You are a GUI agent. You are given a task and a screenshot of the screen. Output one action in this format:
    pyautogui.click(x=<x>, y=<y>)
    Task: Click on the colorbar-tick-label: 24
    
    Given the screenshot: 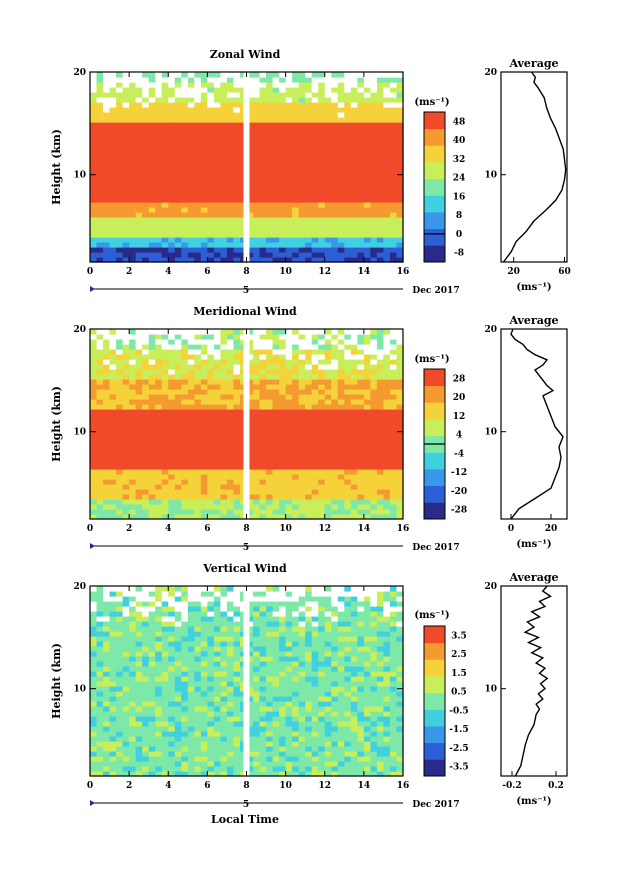 What is the action you would take?
    pyautogui.click(x=459, y=179)
    